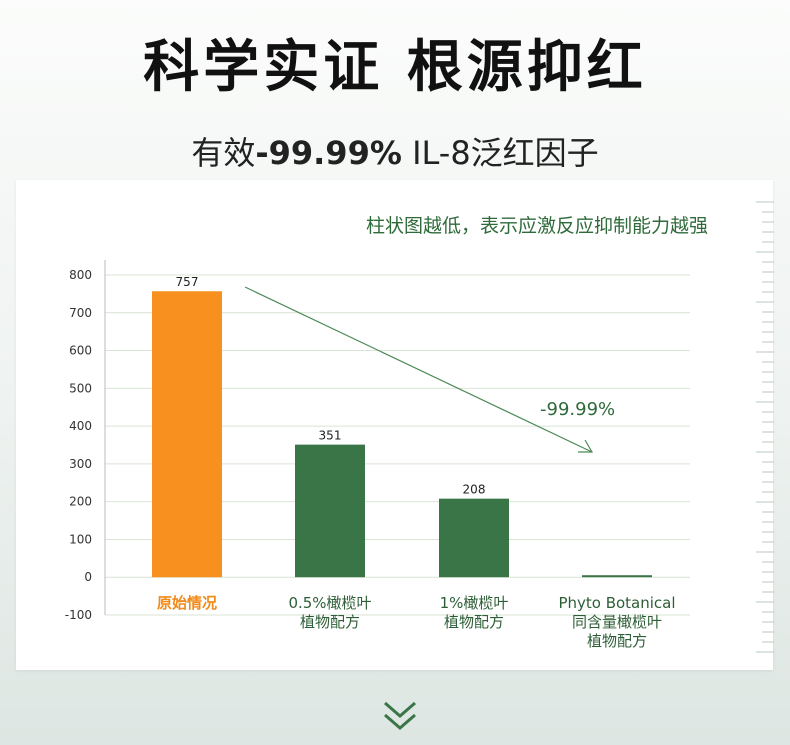 Image resolution: width=790 pixels, height=745 pixels. Describe the element at coordinates (536, 226) in the screenshot. I see `chart-note: 柱状图越低，表示应激反应抑制能力越强` at that location.